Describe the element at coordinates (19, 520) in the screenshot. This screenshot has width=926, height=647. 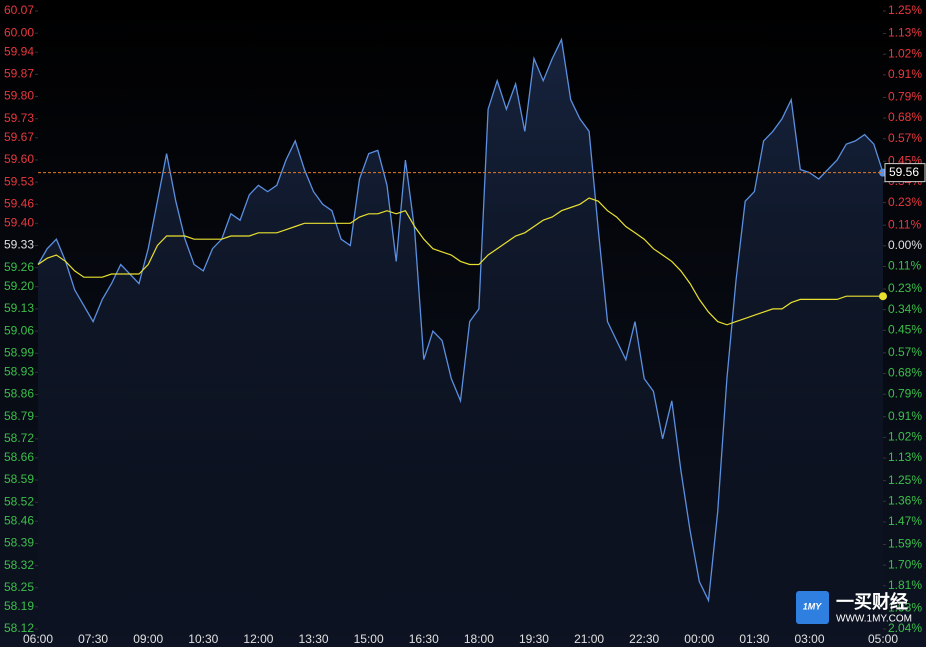
I see `y-tick-label: 58.46` at that location.